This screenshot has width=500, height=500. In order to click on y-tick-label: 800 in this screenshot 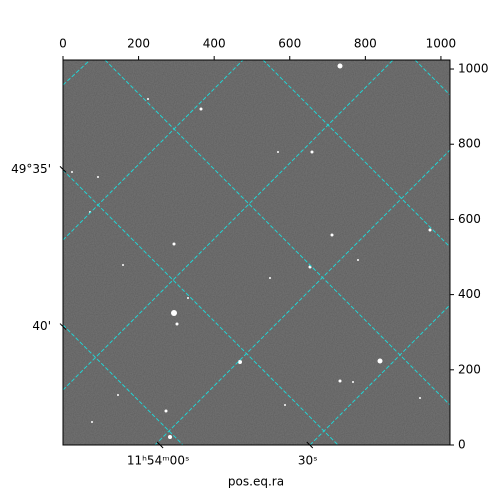, I will do `click(469, 144)`.